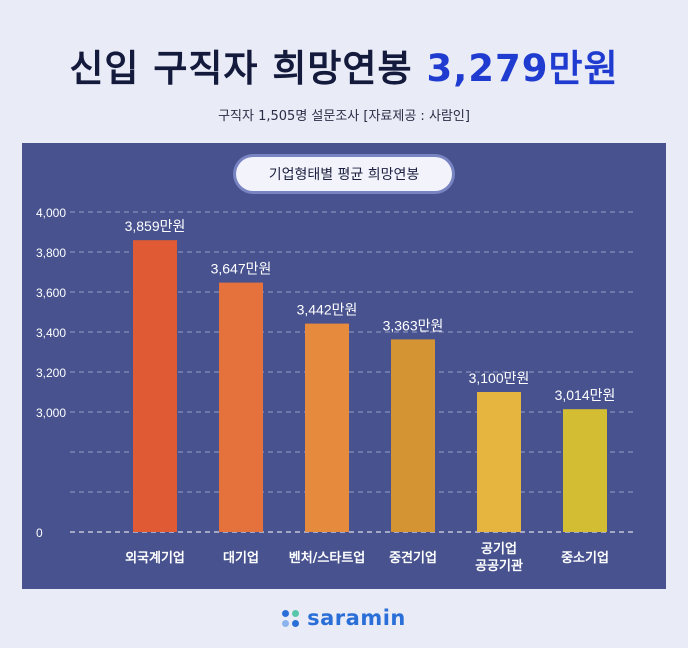 The height and width of the screenshot is (648, 688). Describe the element at coordinates (344, 174) in the screenshot. I see `chart-title: 기업형태별 평균 희망연봉` at that location.